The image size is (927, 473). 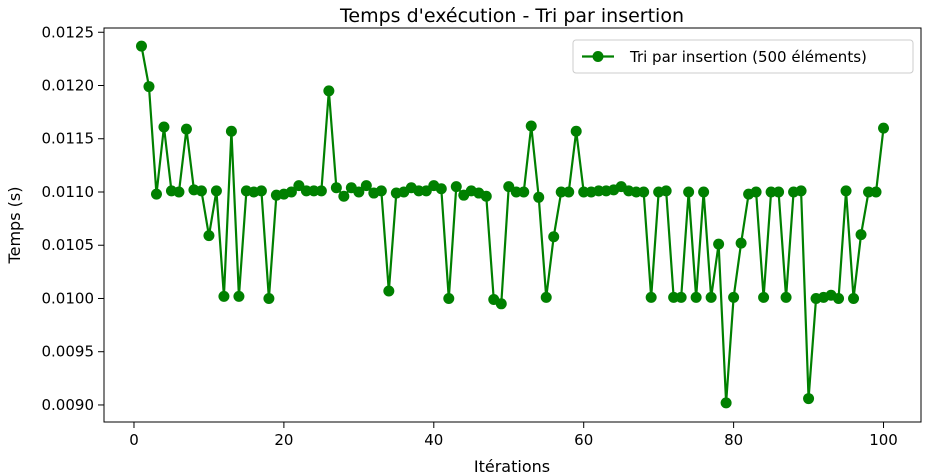 I want to click on x-tick-label: 20, so click(x=283, y=440).